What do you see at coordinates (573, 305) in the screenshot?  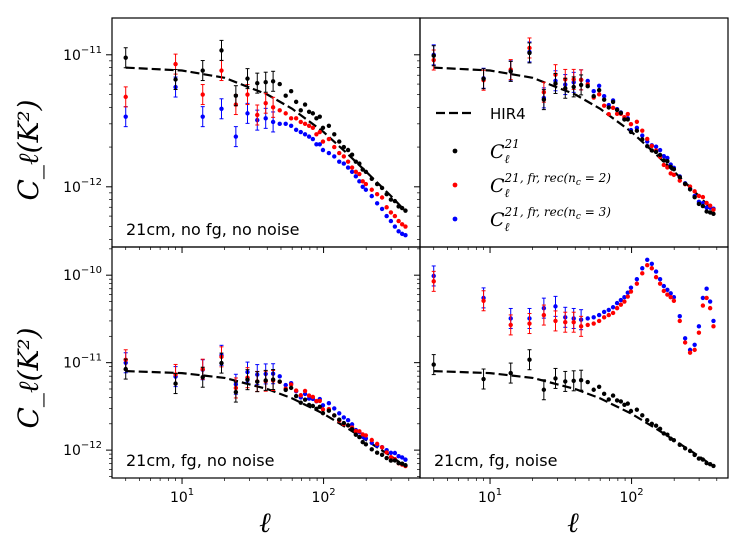 I see `series-nc3` at bounding box center [573, 305].